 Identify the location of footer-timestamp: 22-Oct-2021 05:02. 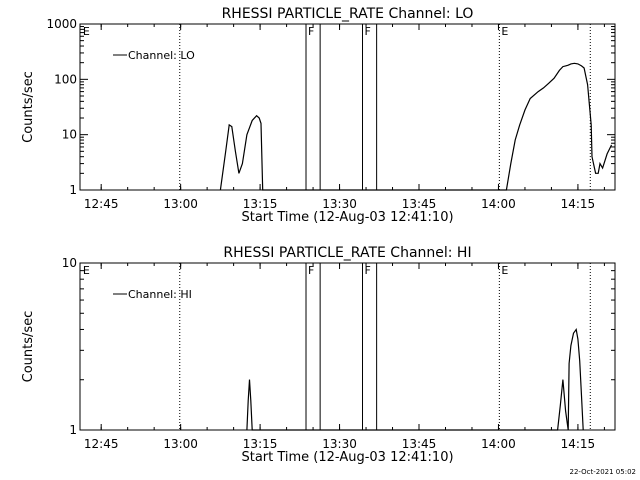
(603, 472).